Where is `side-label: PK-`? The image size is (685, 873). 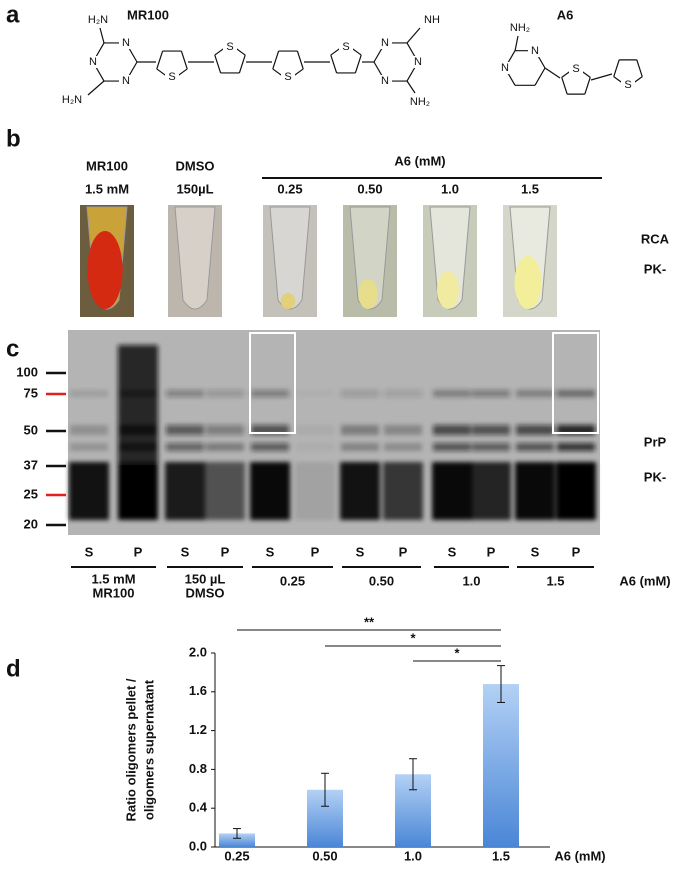
side-label: PK- is located at coordinates (655, 268).